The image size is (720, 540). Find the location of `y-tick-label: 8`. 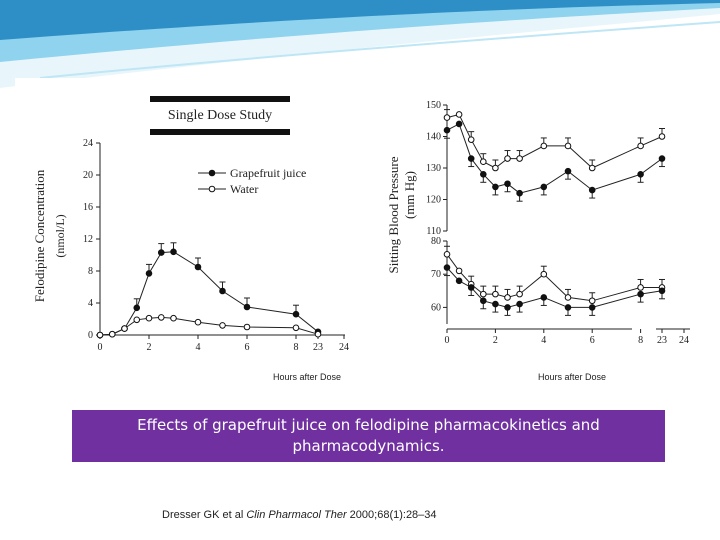

y-tick-label: 8 is located at coordinates (90, 271).